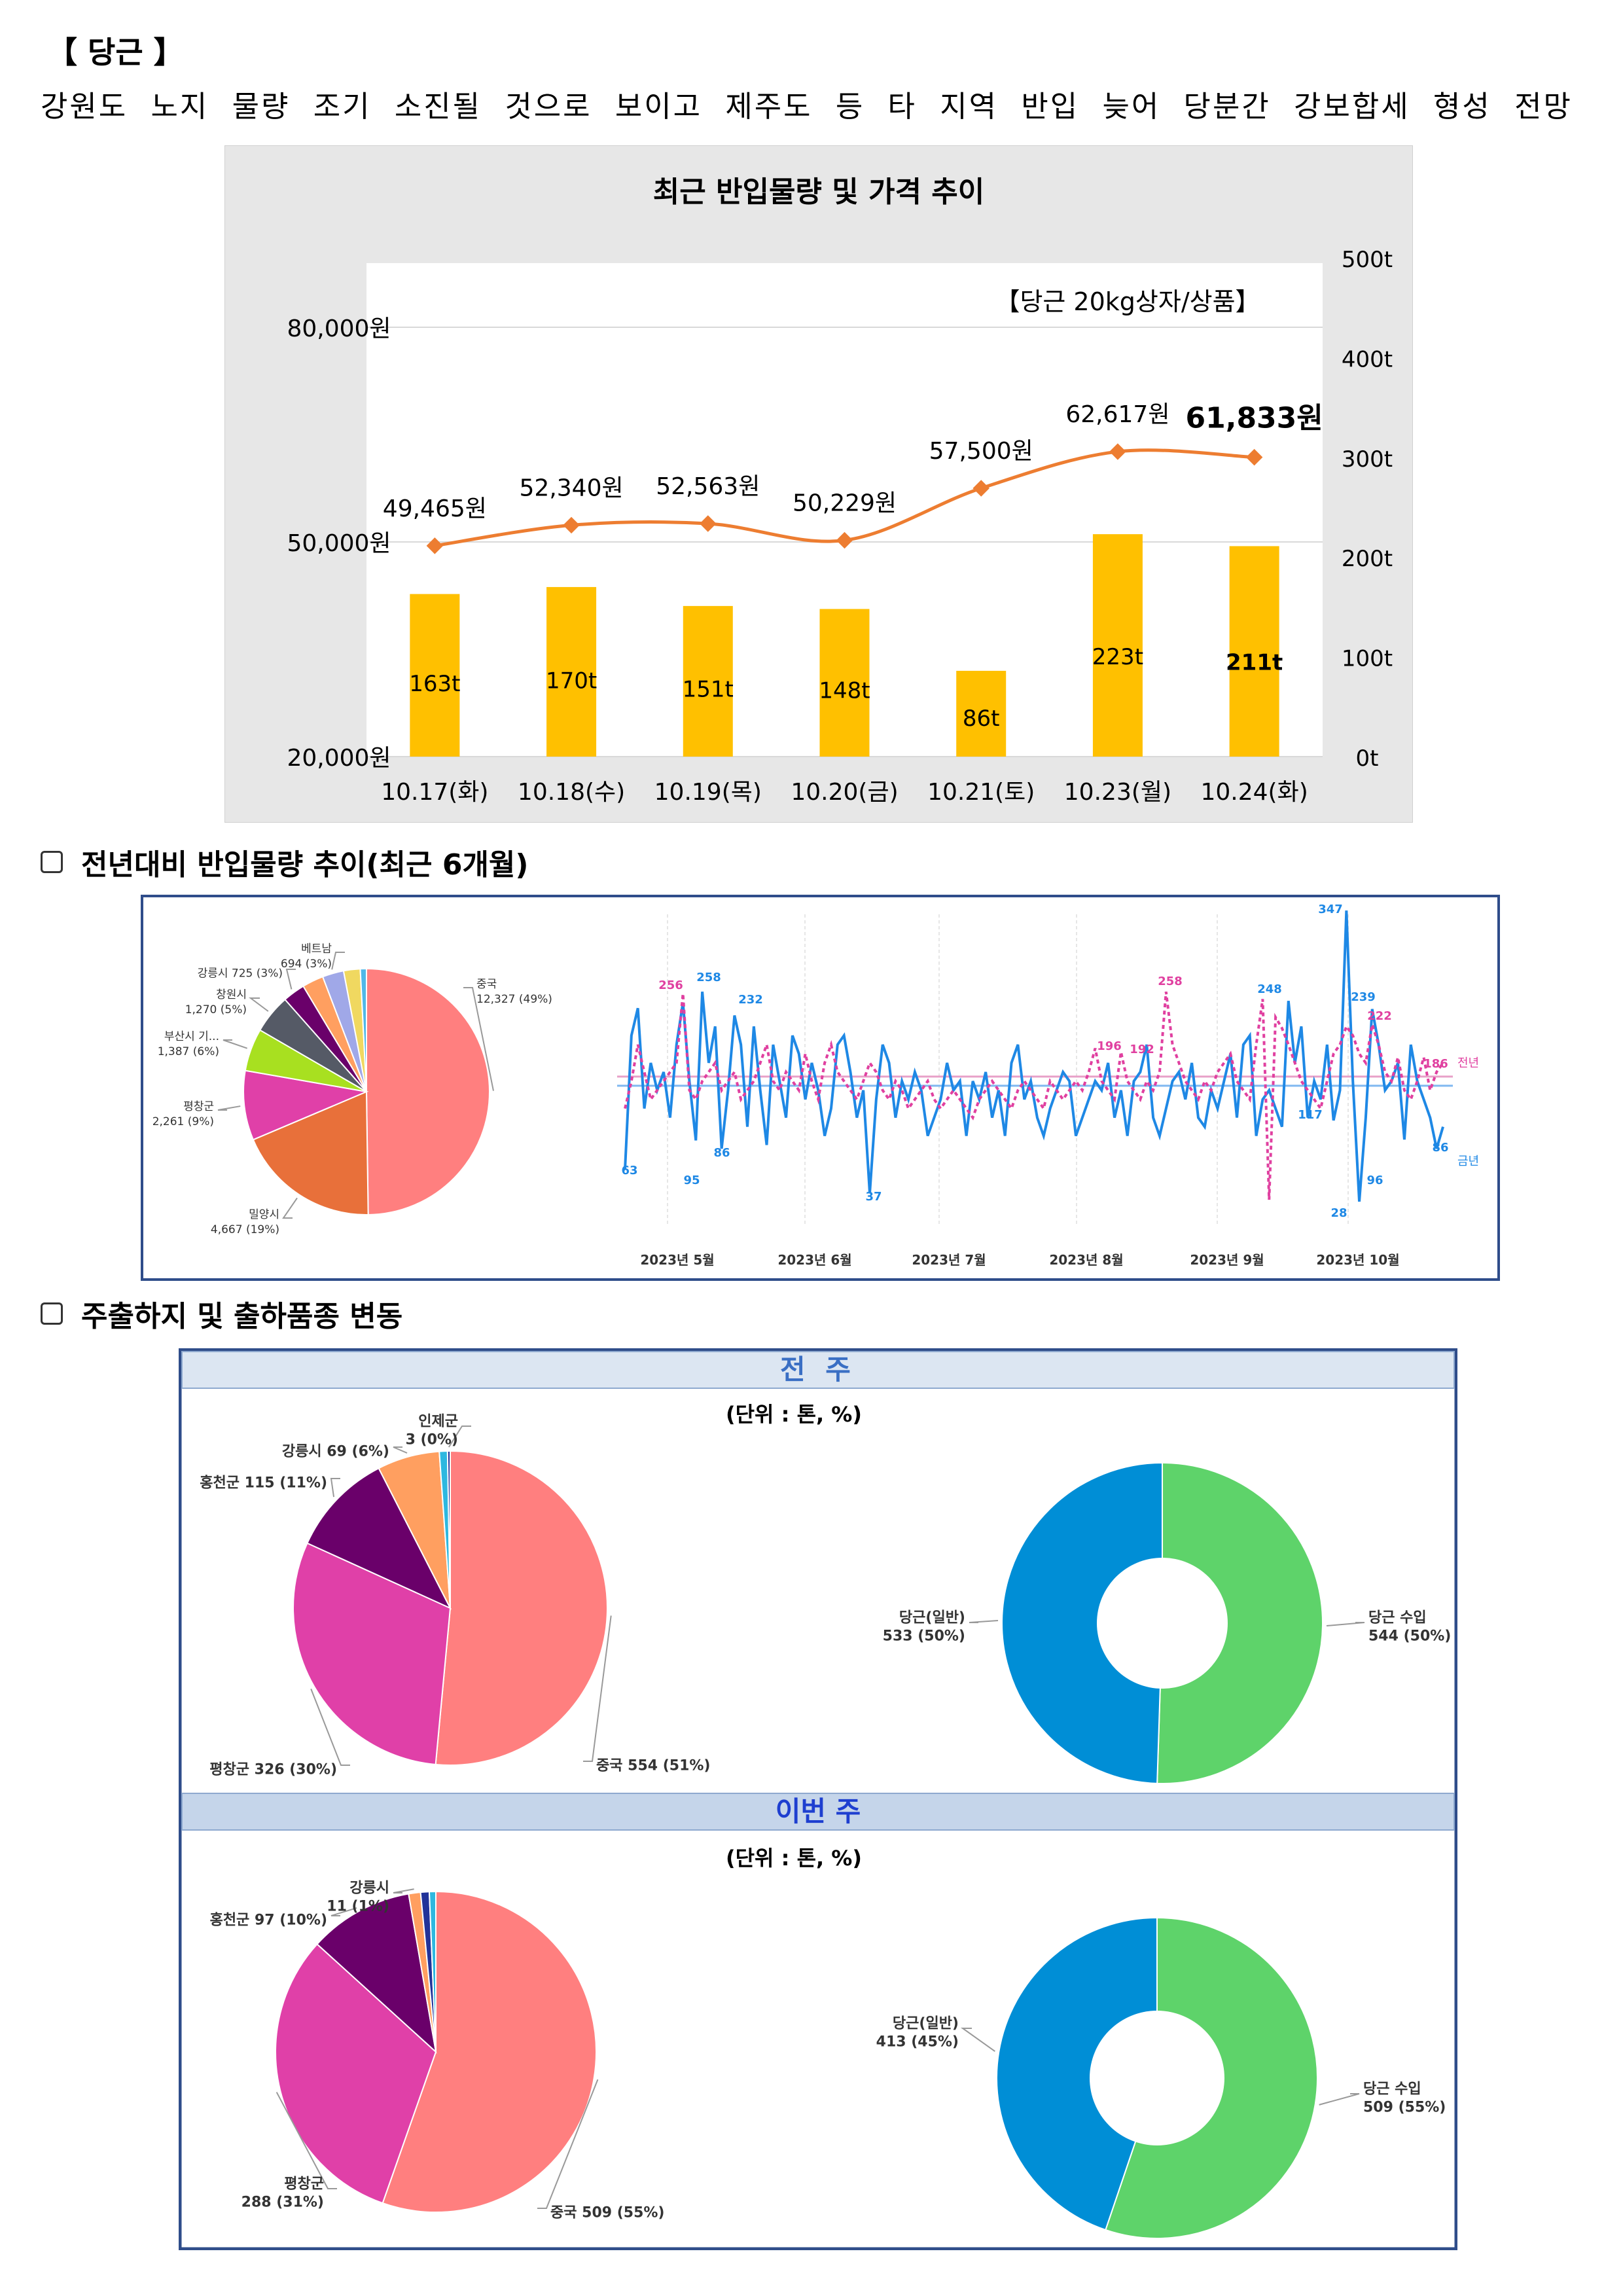  Describe the element at coordinates (1330, 909) in the screenshot. I see `point-annotation: 347` at that location.